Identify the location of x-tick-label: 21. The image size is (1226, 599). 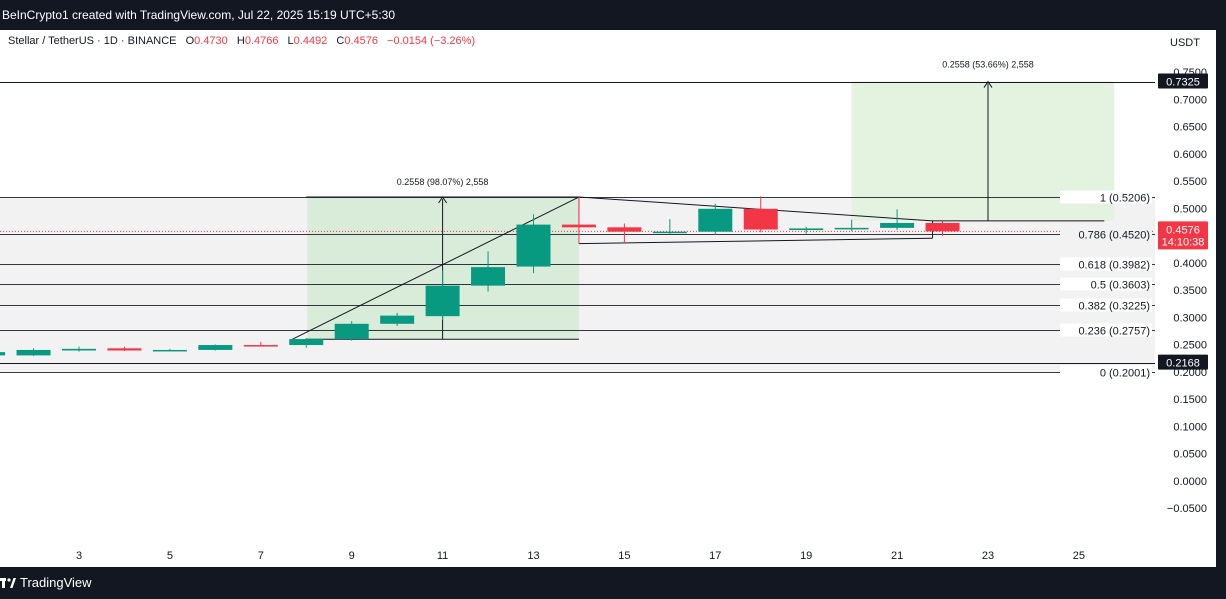
(897, 556).